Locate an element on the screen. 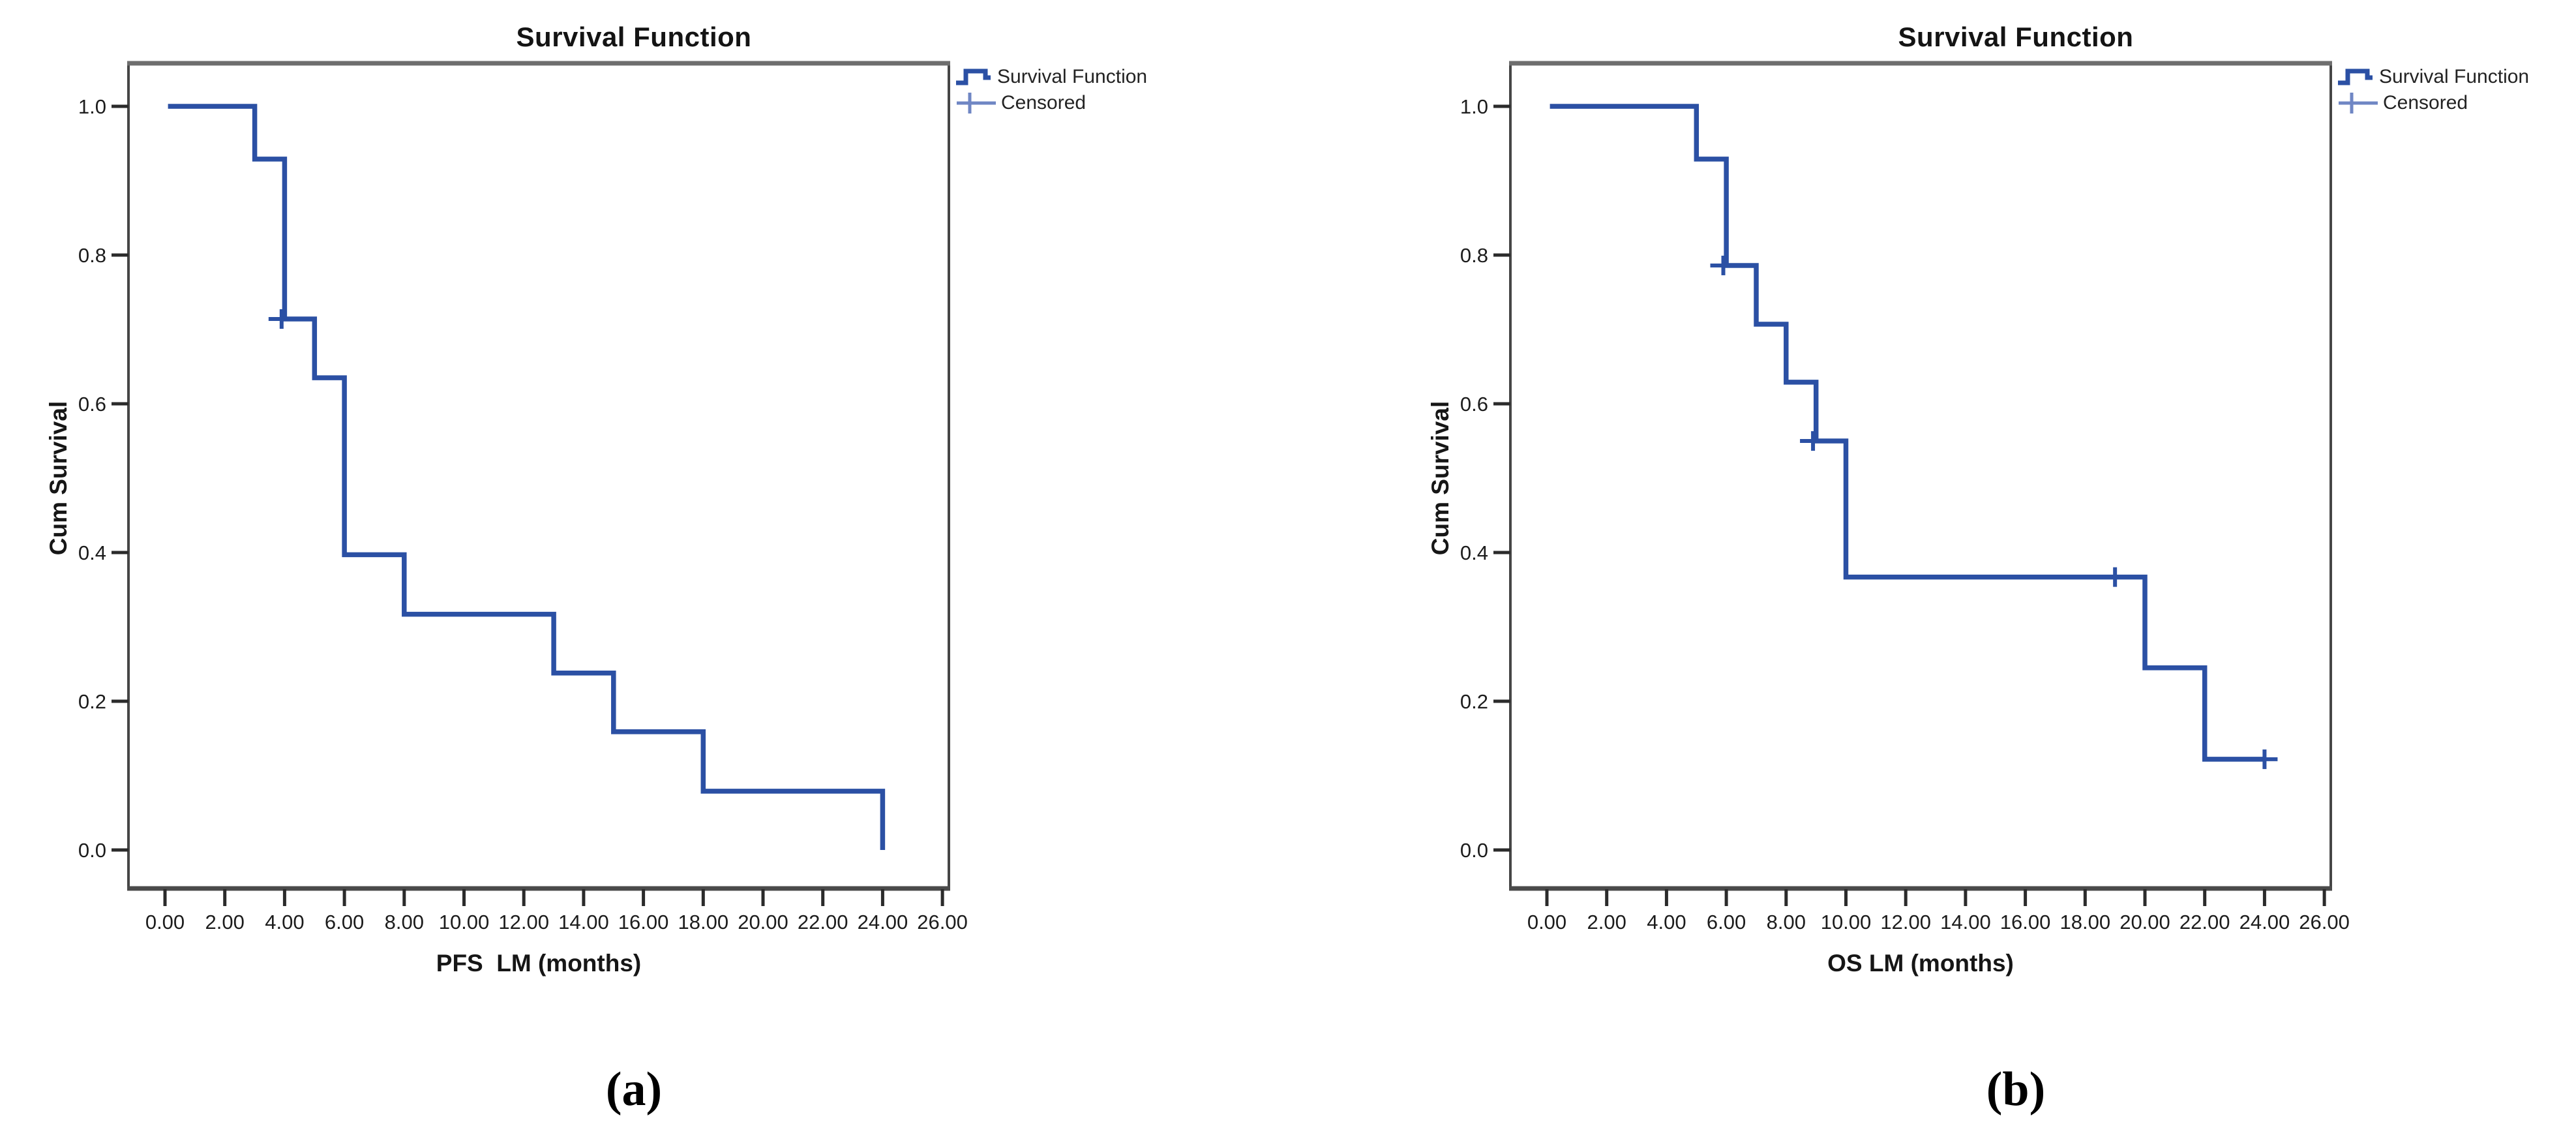 The height and width of the screenshot is (1137, 2576). x-axis-label: PFS LM (months) is located at coordinates (539, 963).